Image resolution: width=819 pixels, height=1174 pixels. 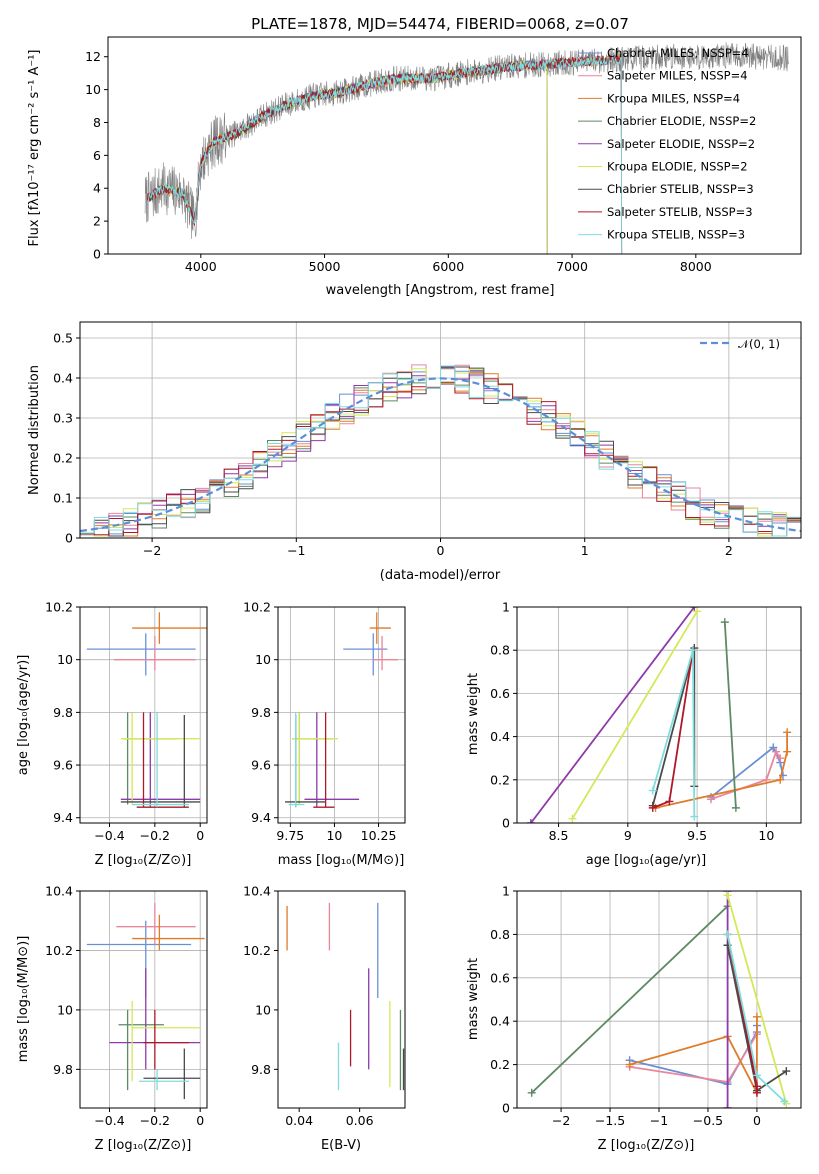 What do you see at coordinates (559, 835) in the screenshot?
I see `wAge-xtick-label-0: 8.5` at bounding box center [559, 835].